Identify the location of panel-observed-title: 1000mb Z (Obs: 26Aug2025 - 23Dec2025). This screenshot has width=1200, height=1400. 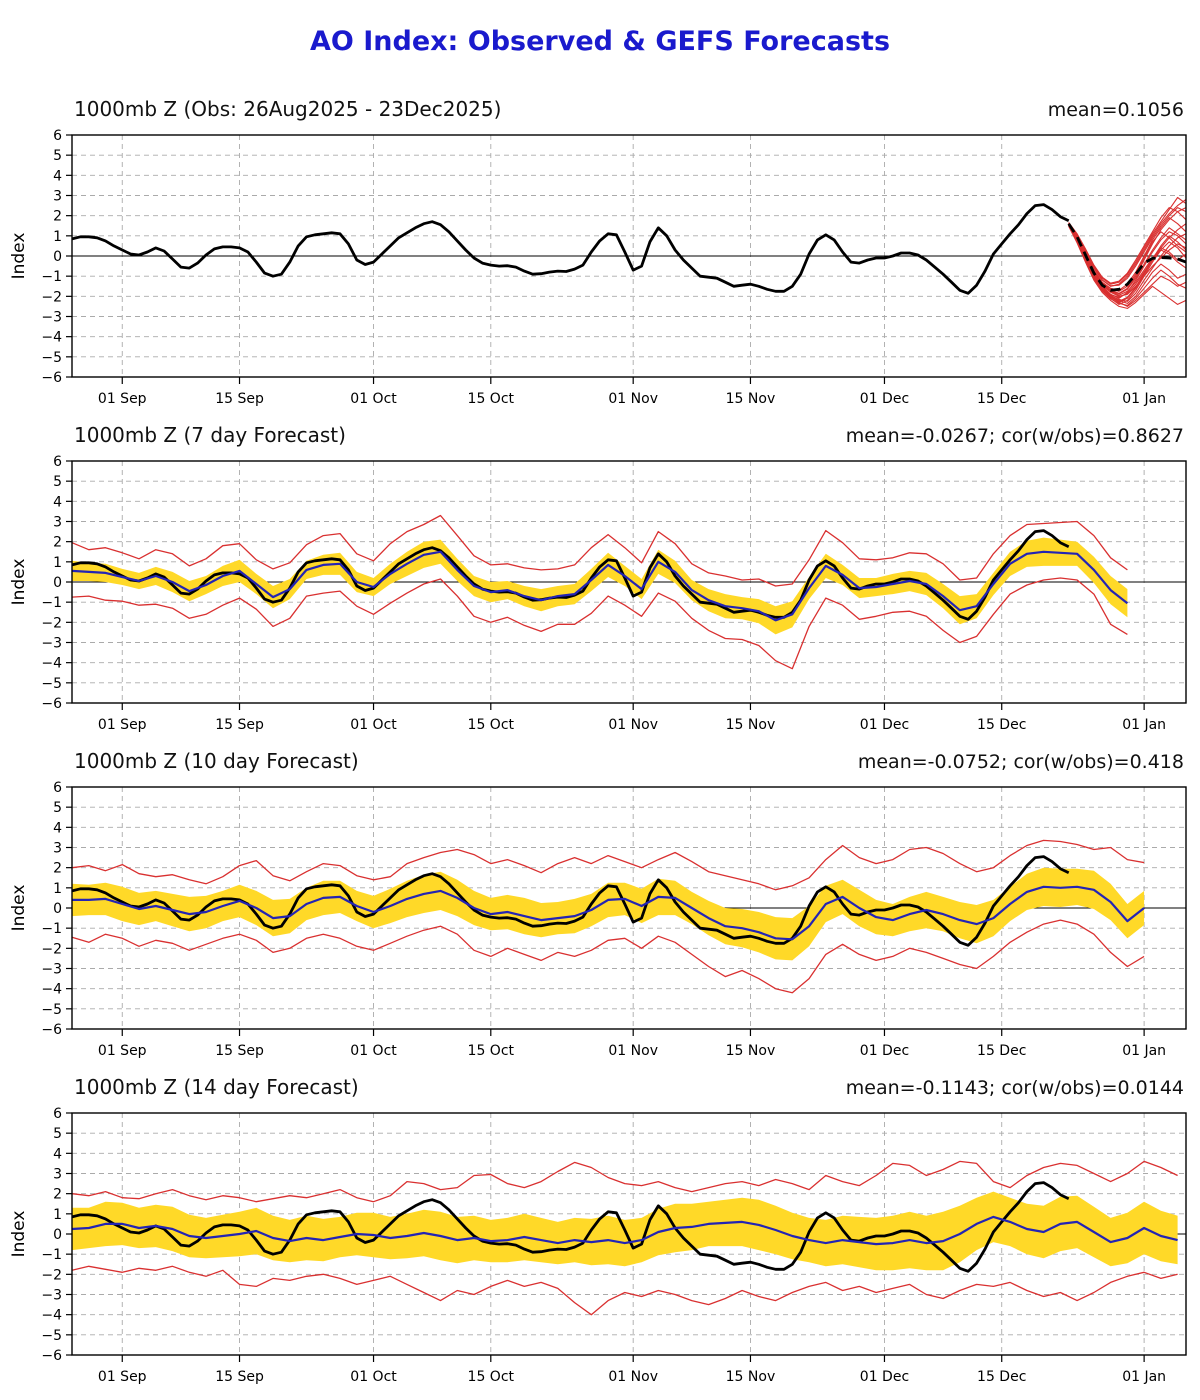
(288, 109).